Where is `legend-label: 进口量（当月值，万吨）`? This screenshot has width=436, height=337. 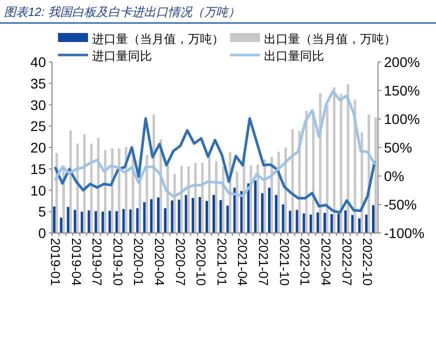
legend-label: 进口量（当月值，万吨） is located at coordinates (158, 39).